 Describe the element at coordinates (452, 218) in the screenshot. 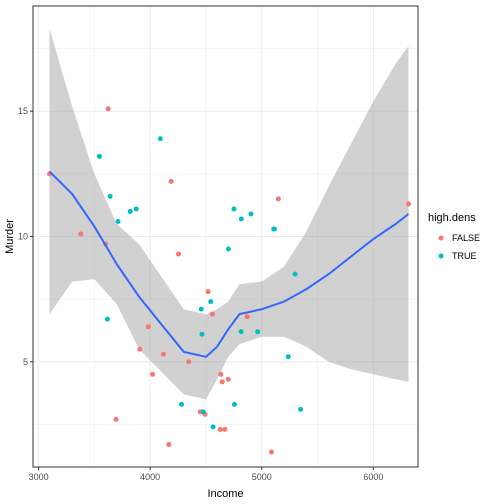

I see `legend-title: high.dens` at that location.